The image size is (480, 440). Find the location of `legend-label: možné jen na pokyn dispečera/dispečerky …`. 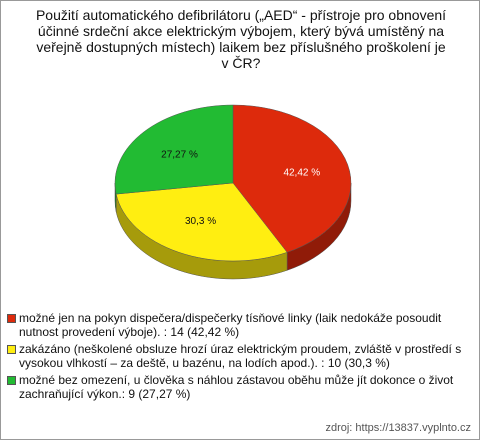

legend-label: možné jen na pokyn dispečera/dispečerky … is located at coordinates (230, 325).